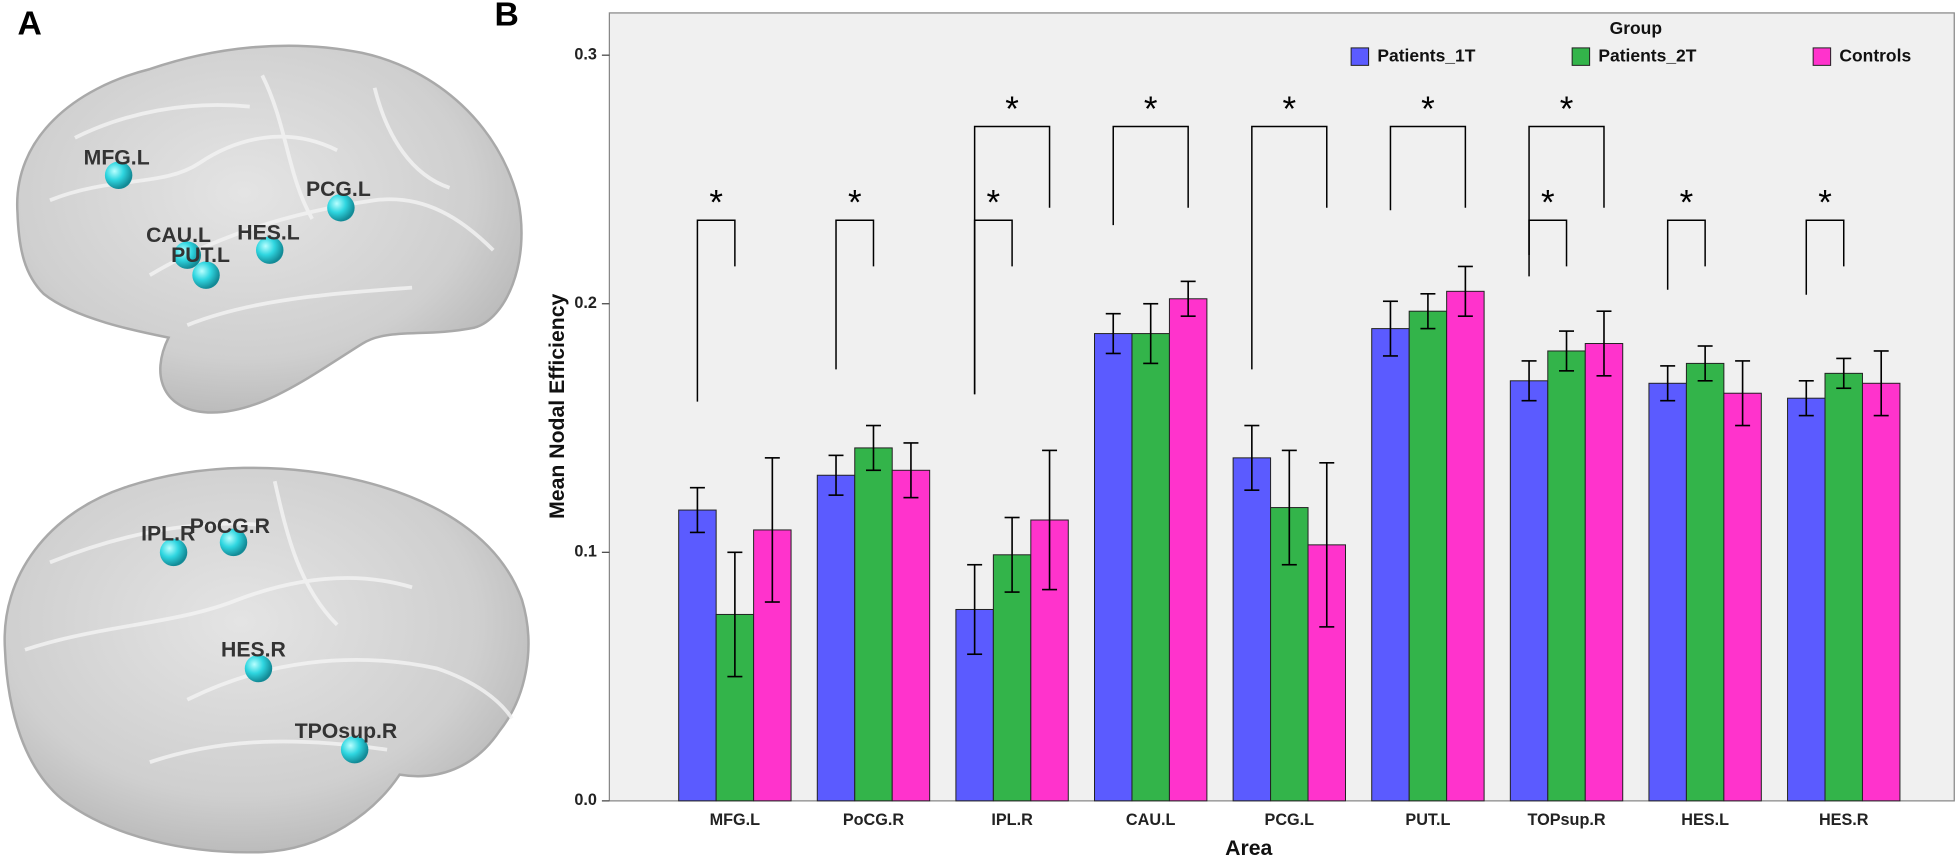  What do you see at coordinates (253, 650) in the screenshot?
I see `node-label: HES.R` at bounding box center [253, 650].